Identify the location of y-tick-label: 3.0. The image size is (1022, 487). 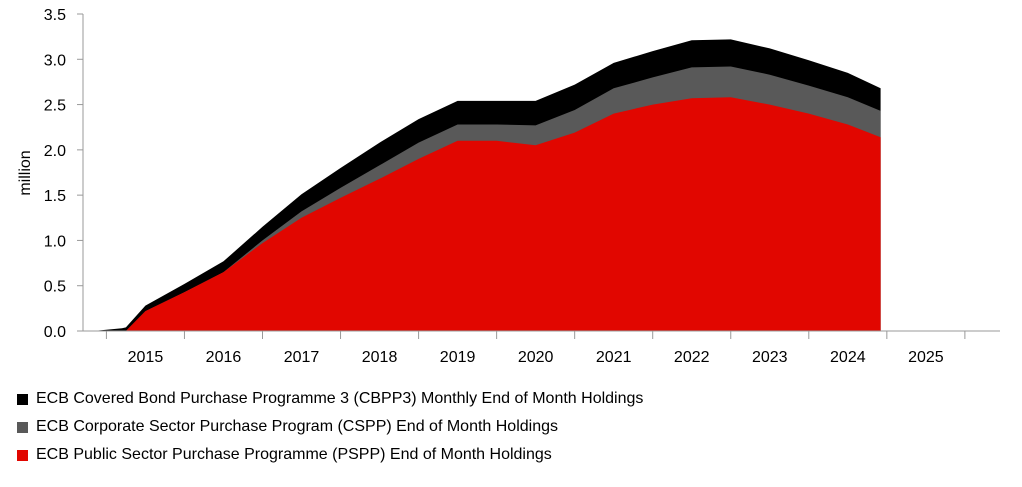
(55, 60).